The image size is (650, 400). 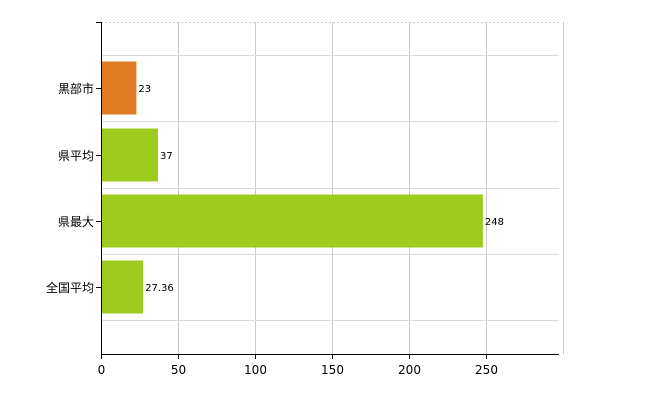 I want to click on x-tick-label-250: 250, so click(x=486, y=370).